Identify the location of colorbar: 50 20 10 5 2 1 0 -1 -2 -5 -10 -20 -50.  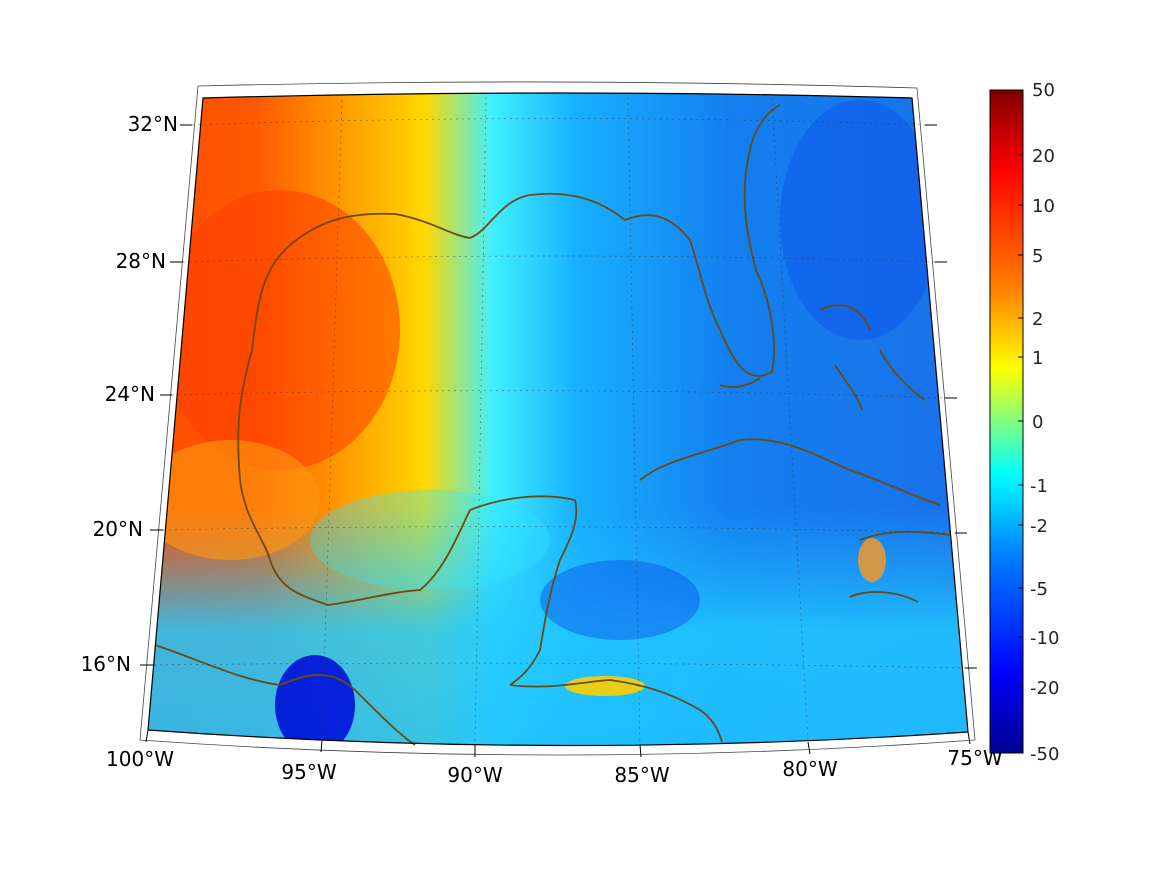
(1024, 422).